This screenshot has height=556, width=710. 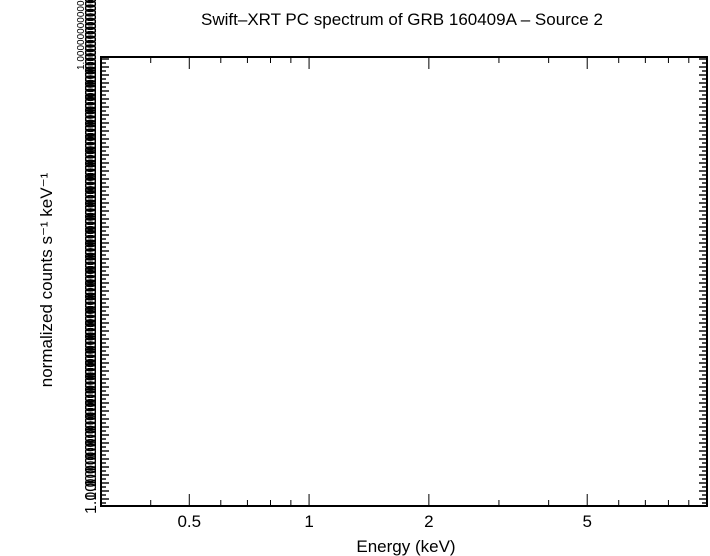 What do you see at coordinates (91, 400) in the screenshot?
I see `y-tick-label-3: 1.000000000000000` at bounding box center [91, 400].